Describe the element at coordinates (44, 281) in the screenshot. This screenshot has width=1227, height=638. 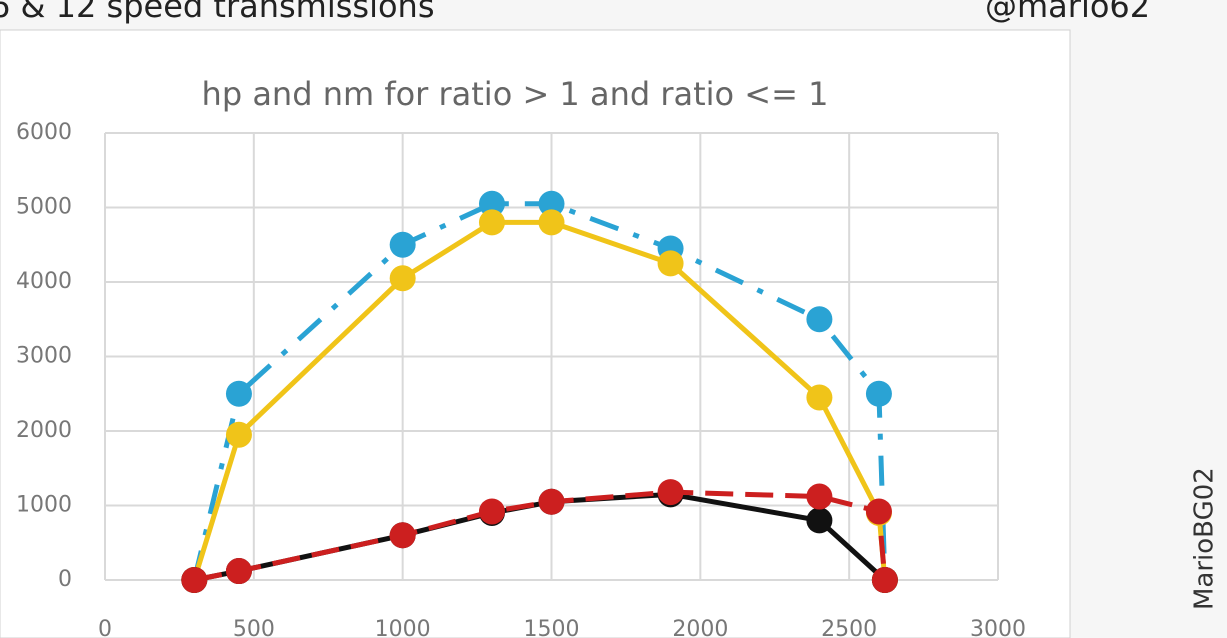
I see `y-tick-label: 4000` at that location.